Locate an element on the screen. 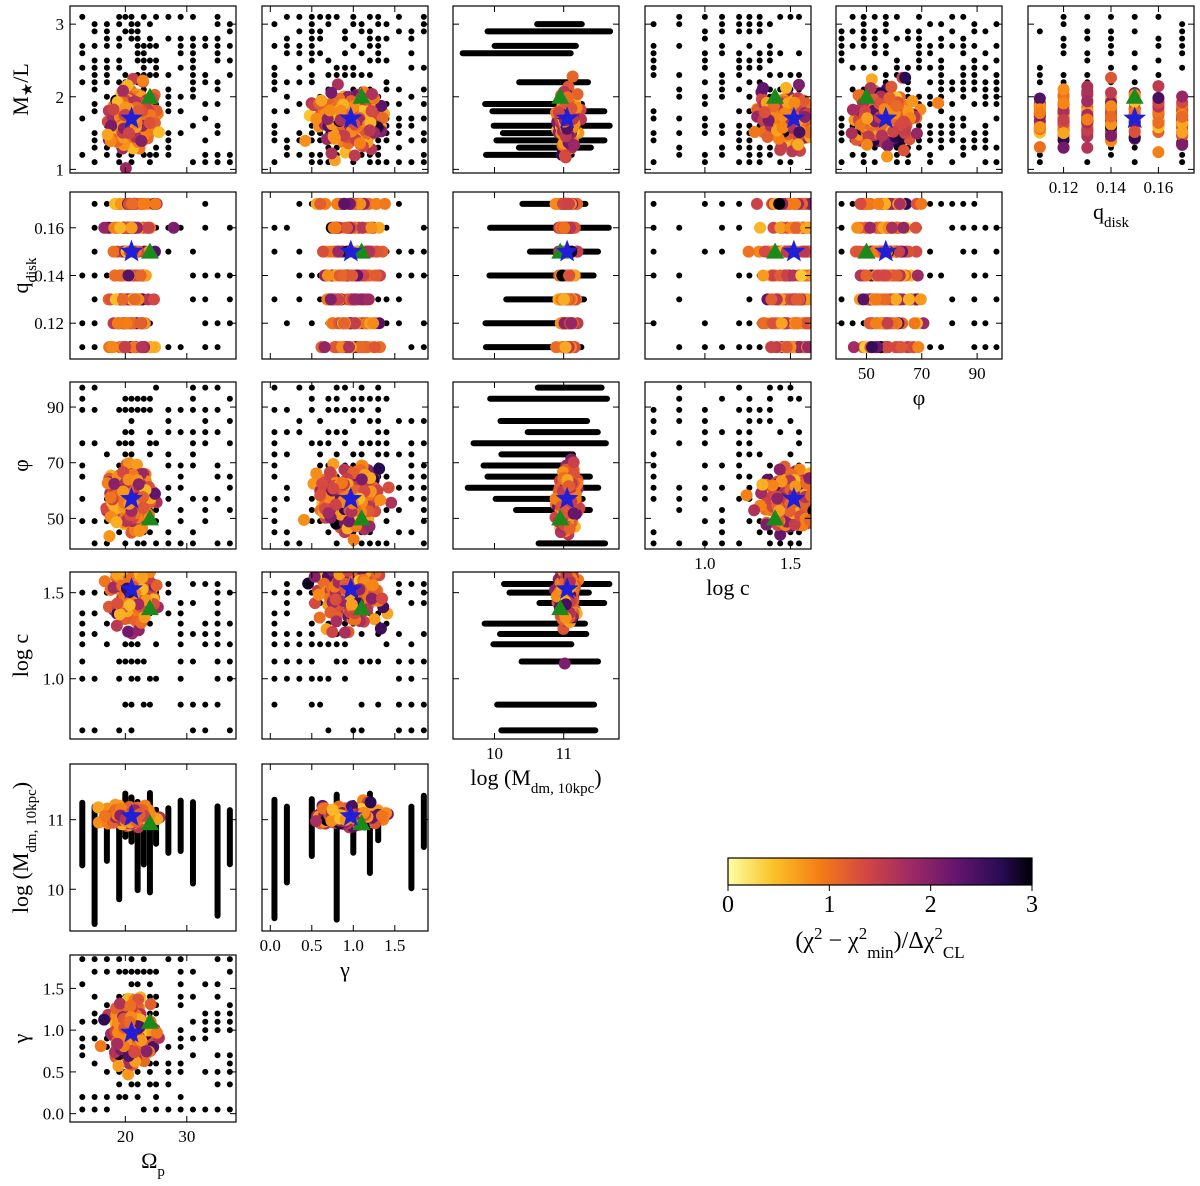  best-fit-star is located at coordinates (351, 117).